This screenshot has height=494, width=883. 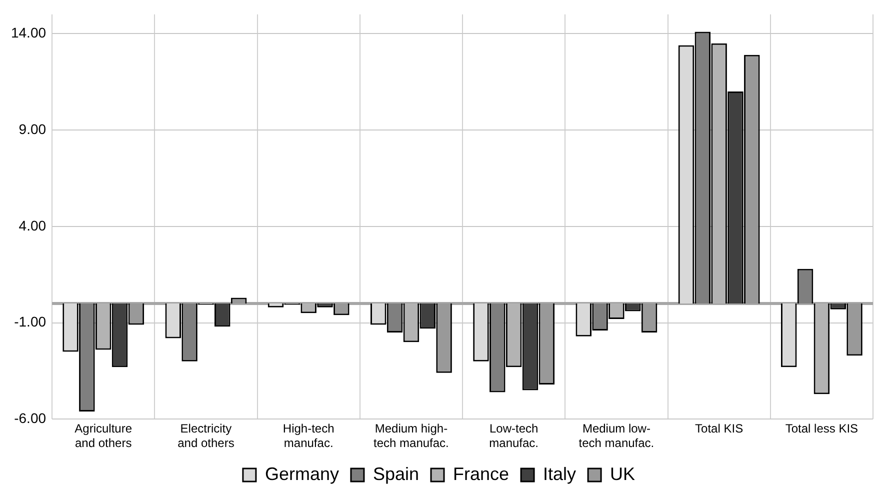 I want to click on x-tick-label: Total KIS, so click(x=719, y=429).